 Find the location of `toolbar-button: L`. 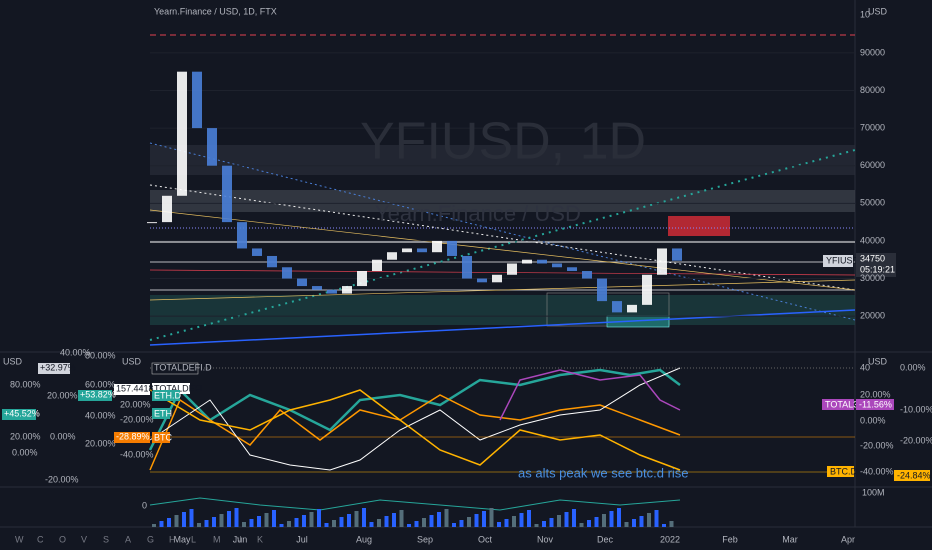

toolbar-button: L is located at coordinates (193, 539).